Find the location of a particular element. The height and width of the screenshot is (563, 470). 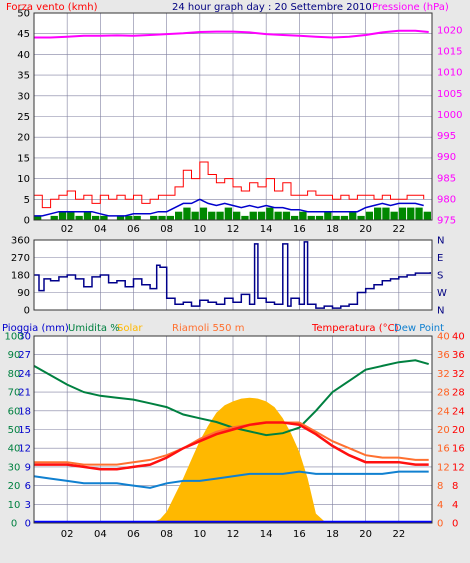

rain-tick-label: 6 is located at coordinates (28, 486).